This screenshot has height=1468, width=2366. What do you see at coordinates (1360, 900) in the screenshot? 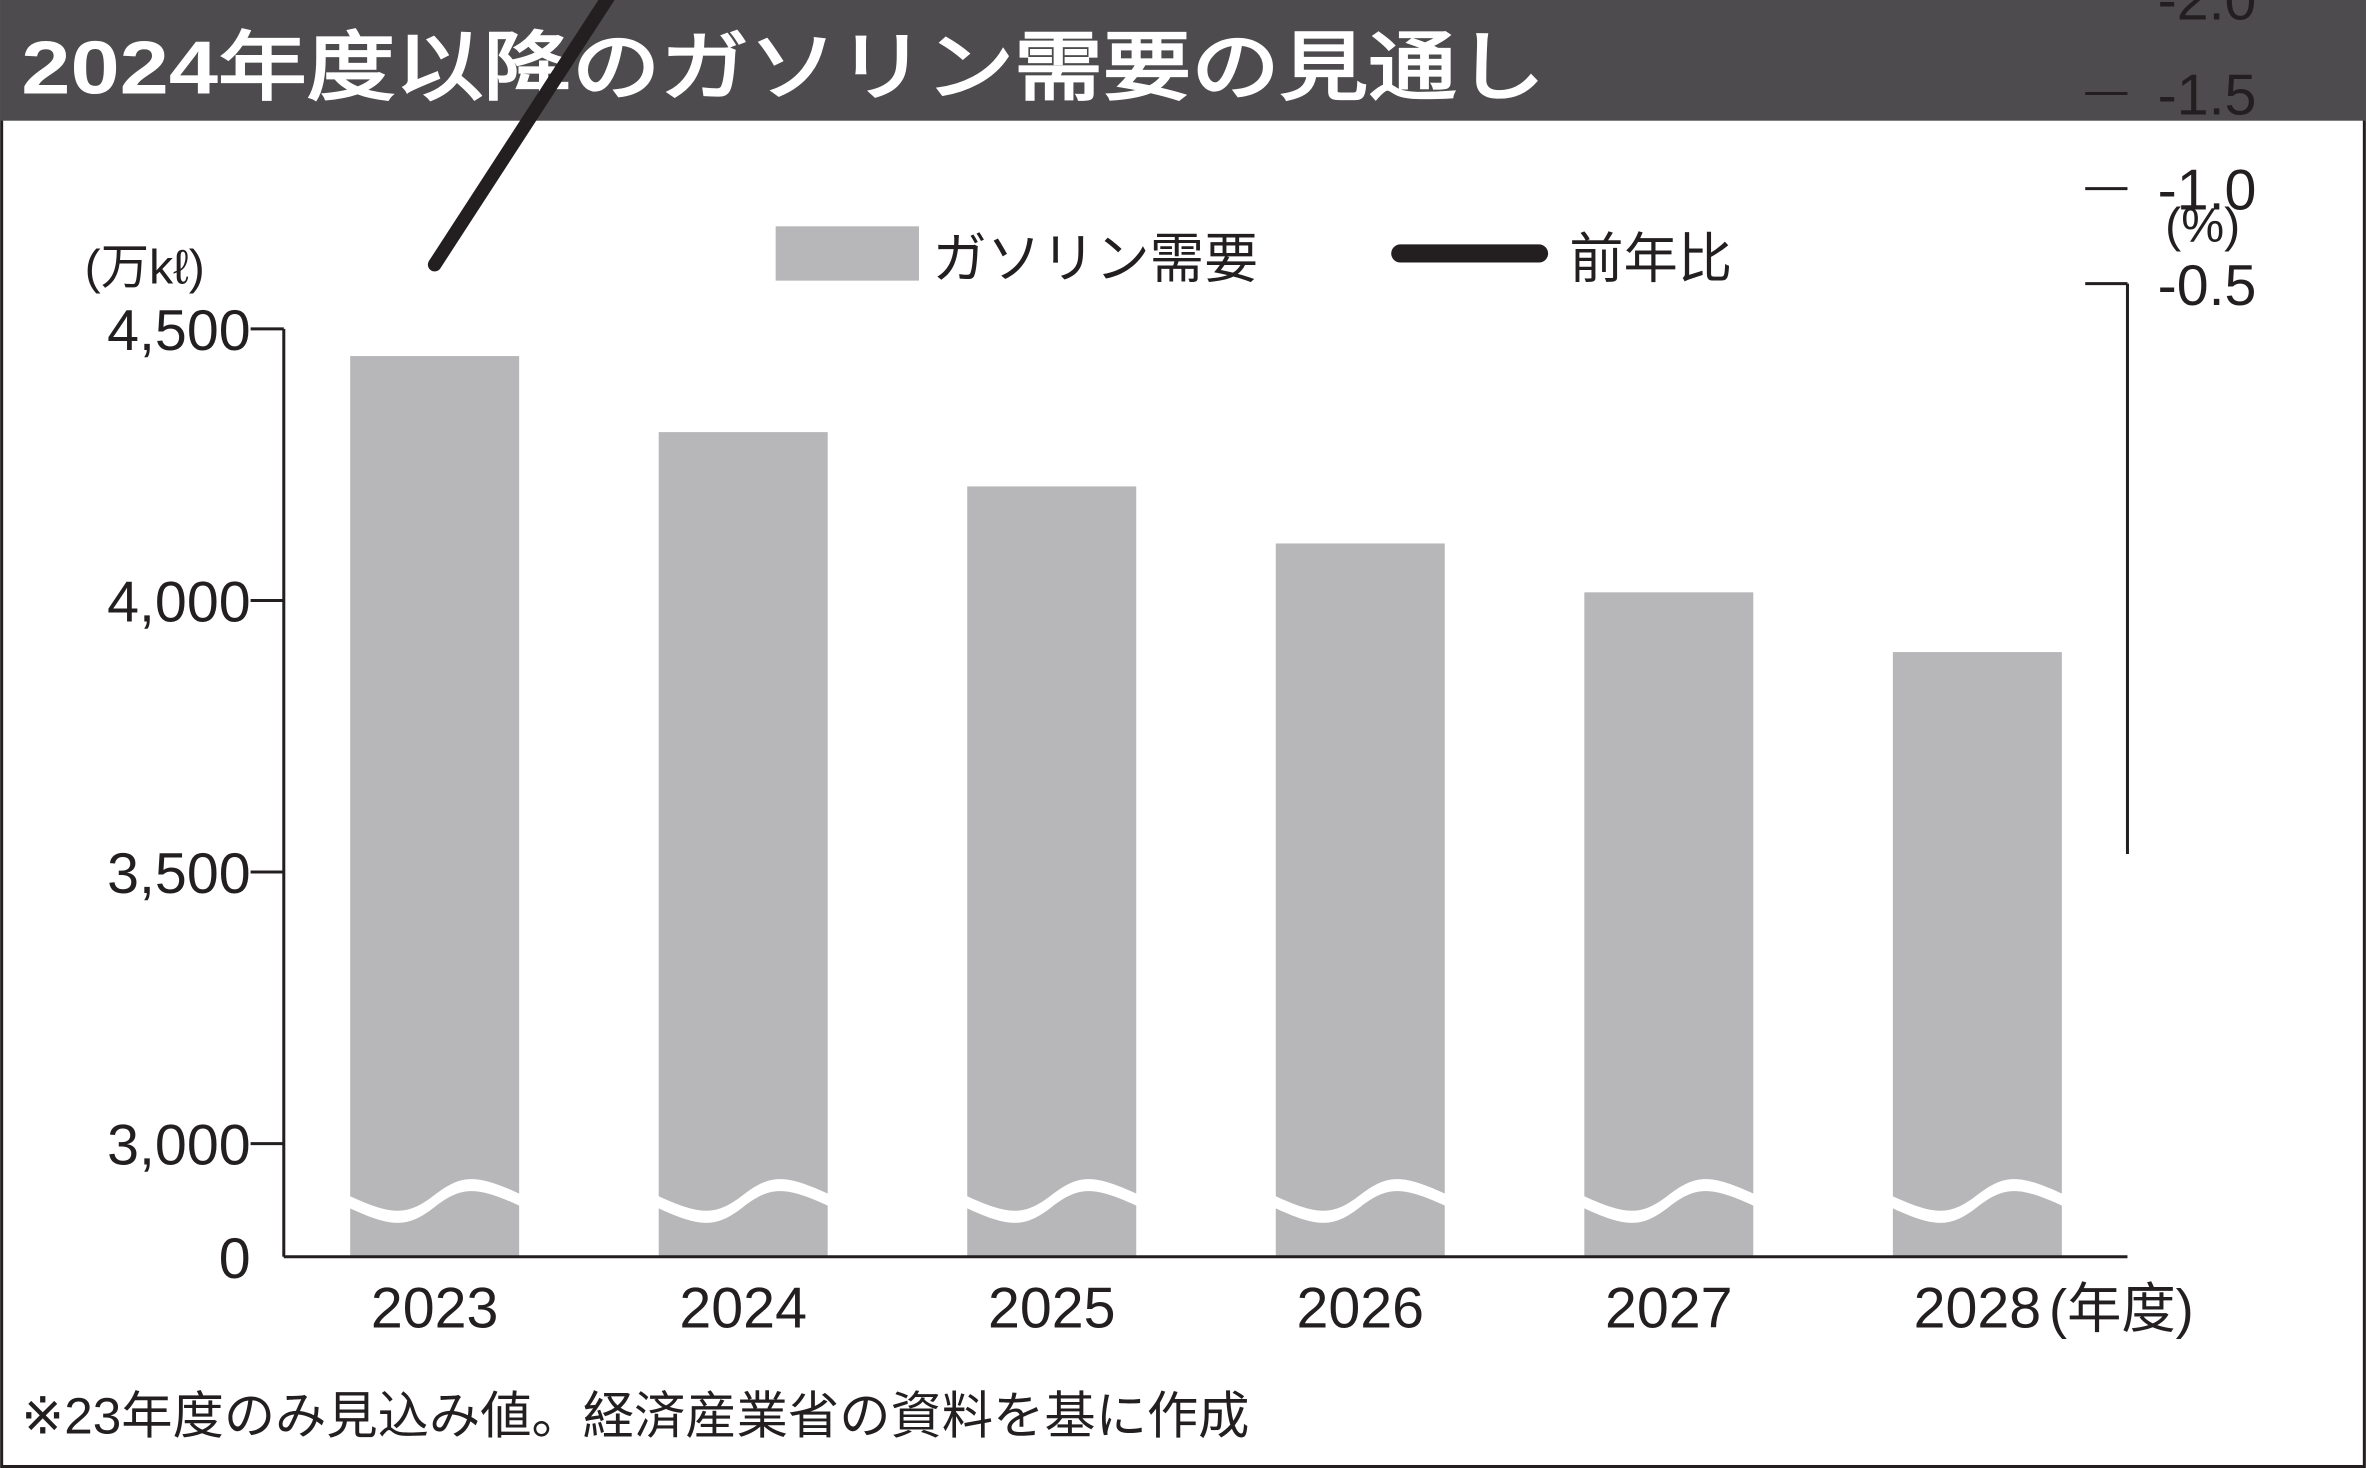
I see `bar-2026` at bounding box center [1360, 900].